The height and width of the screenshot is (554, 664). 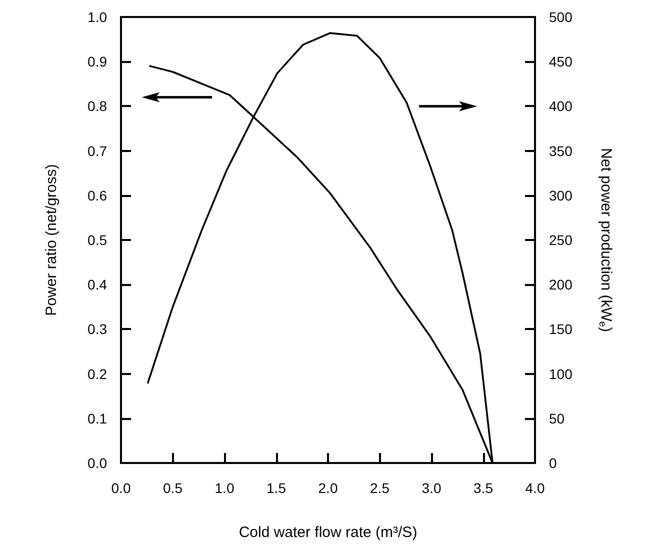 I want to click on y-tick-label: 0.9, so click(x=98, y=62).